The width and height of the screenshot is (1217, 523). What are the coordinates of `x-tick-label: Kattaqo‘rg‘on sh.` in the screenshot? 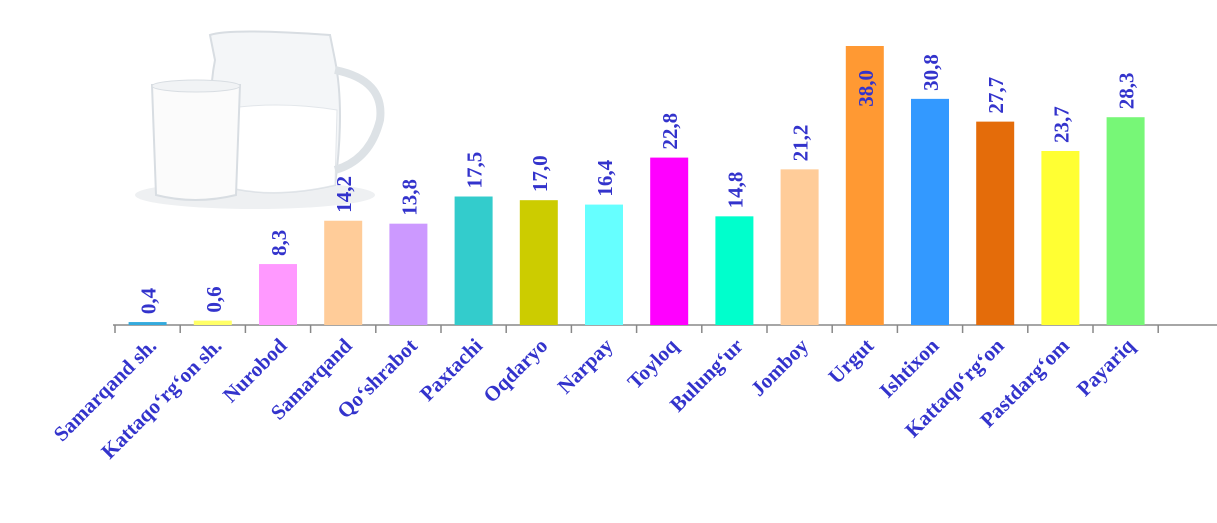 It's located at (161, 399).